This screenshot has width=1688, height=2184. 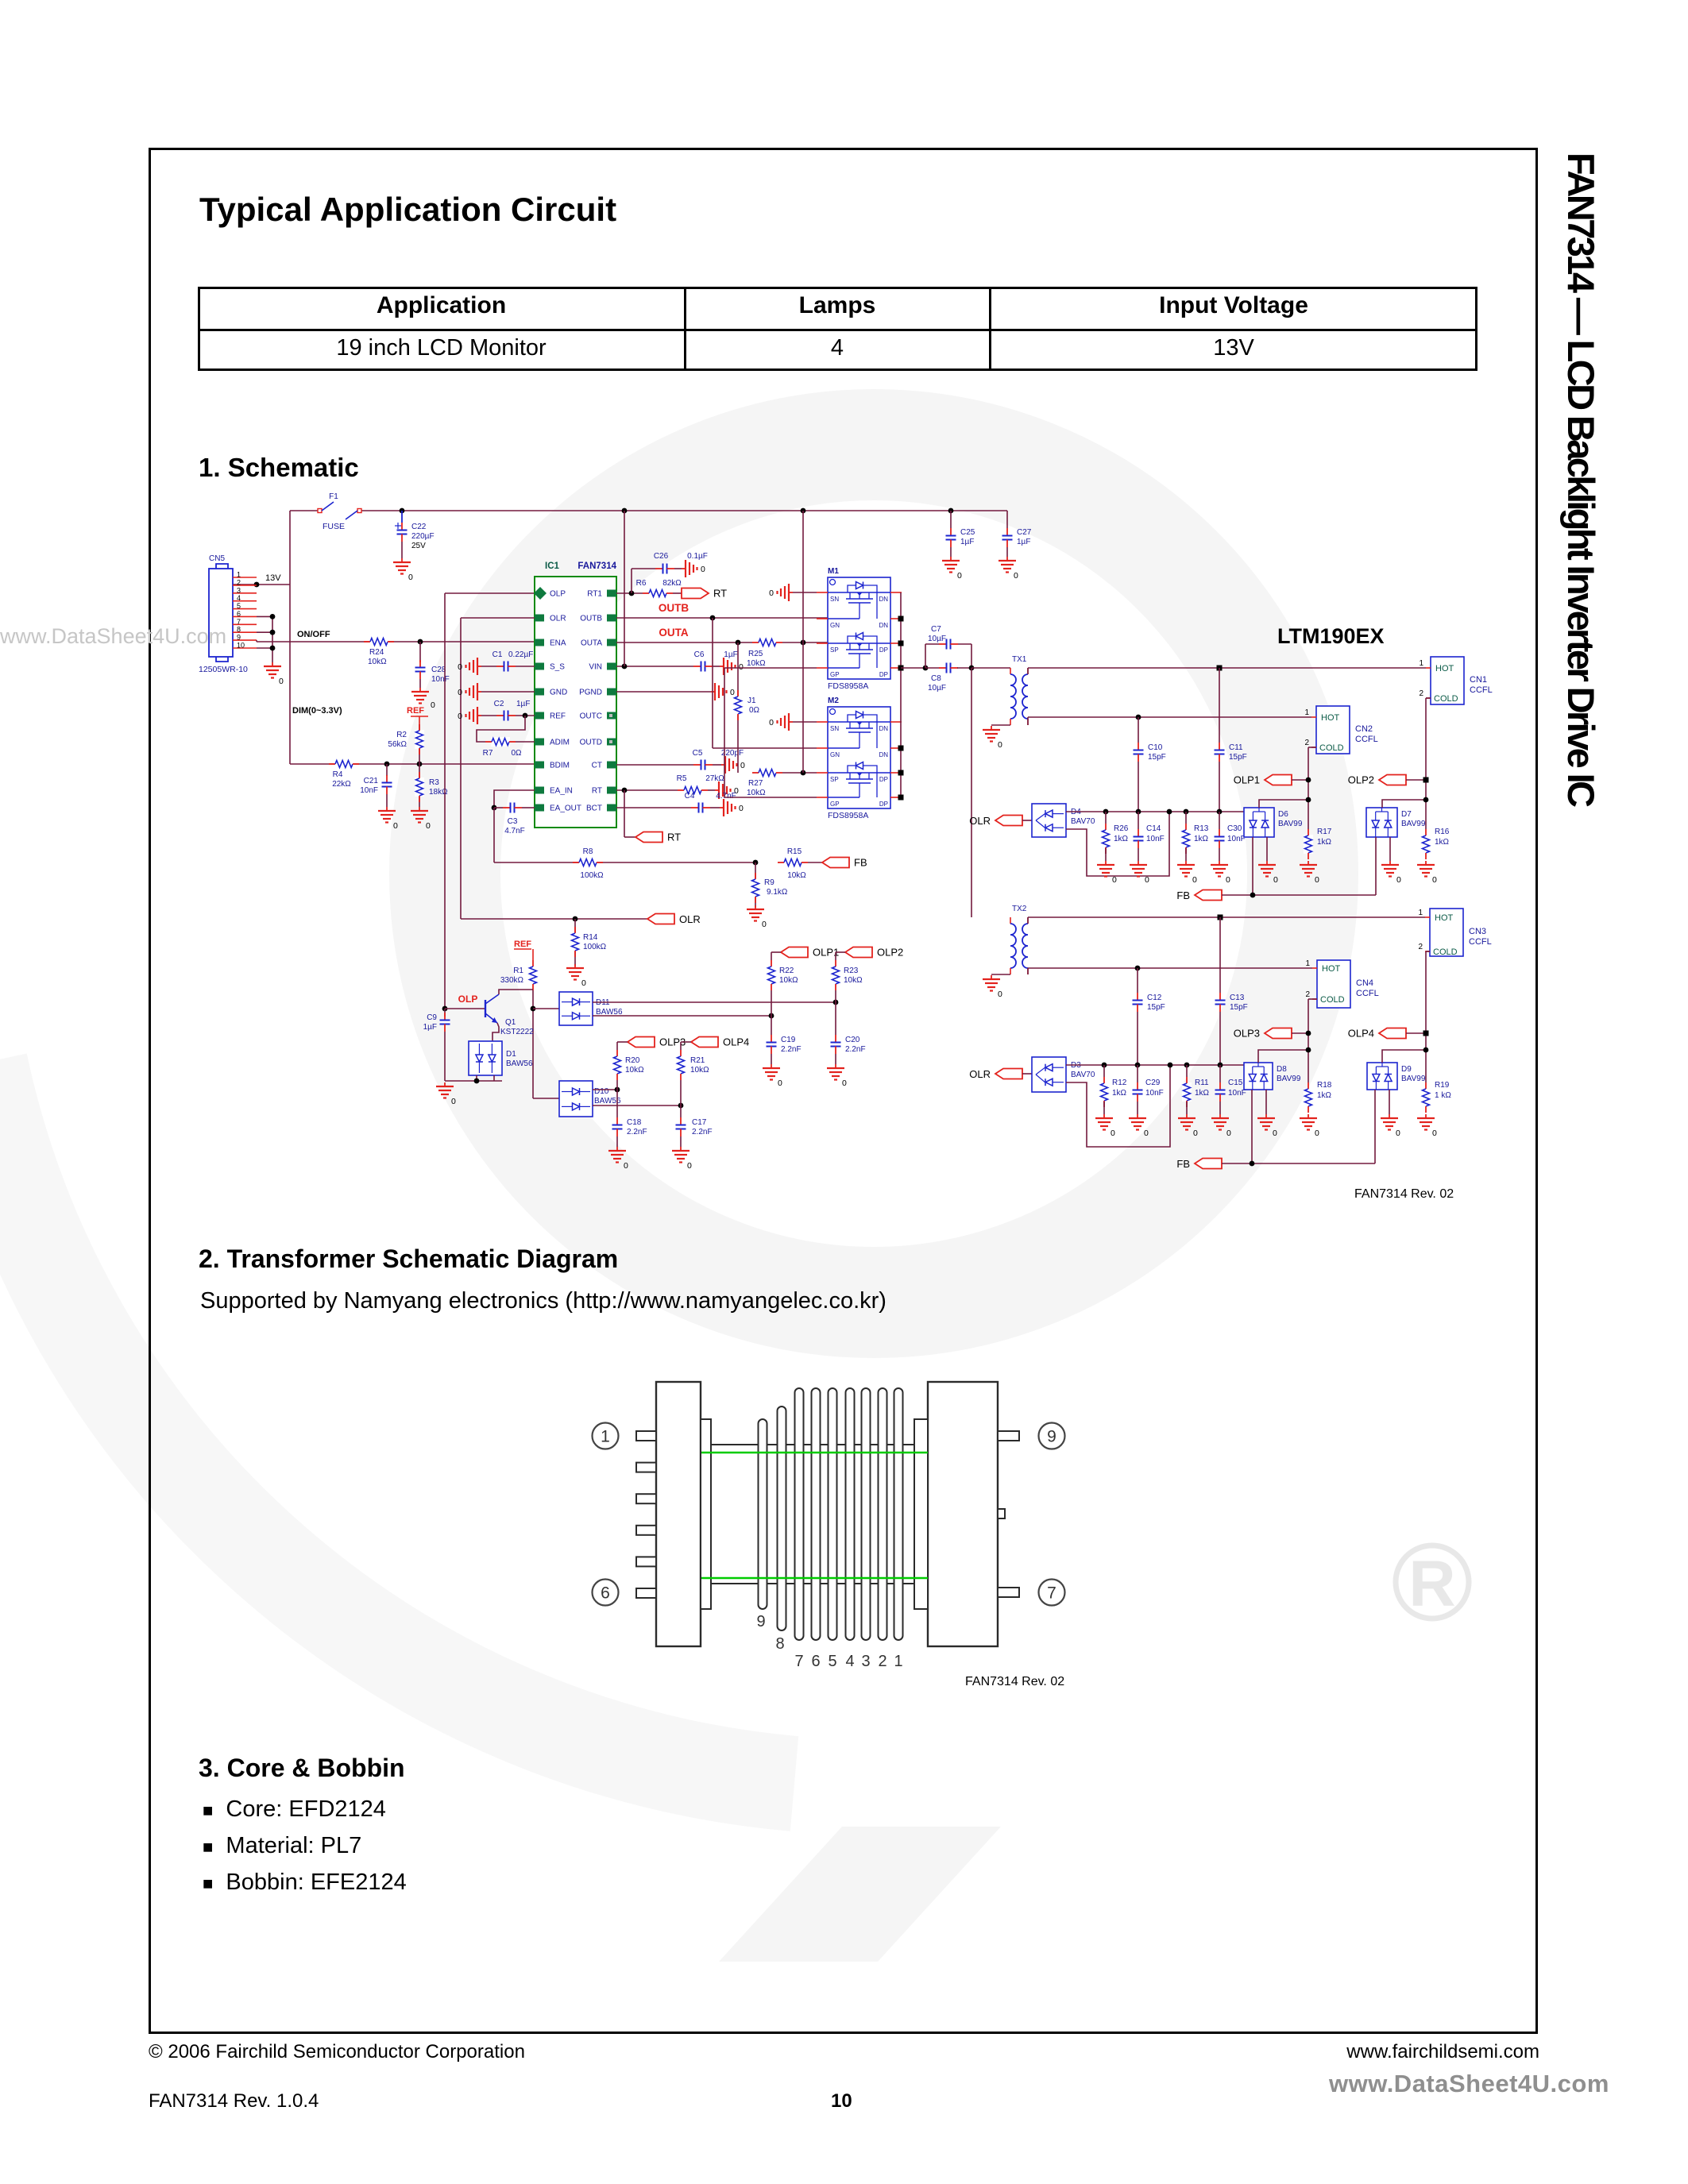 What do you see at coordinates (672, 583) in the screenshot?
I see `svg-text: 82kΩ` at bounding box center [672, 583].